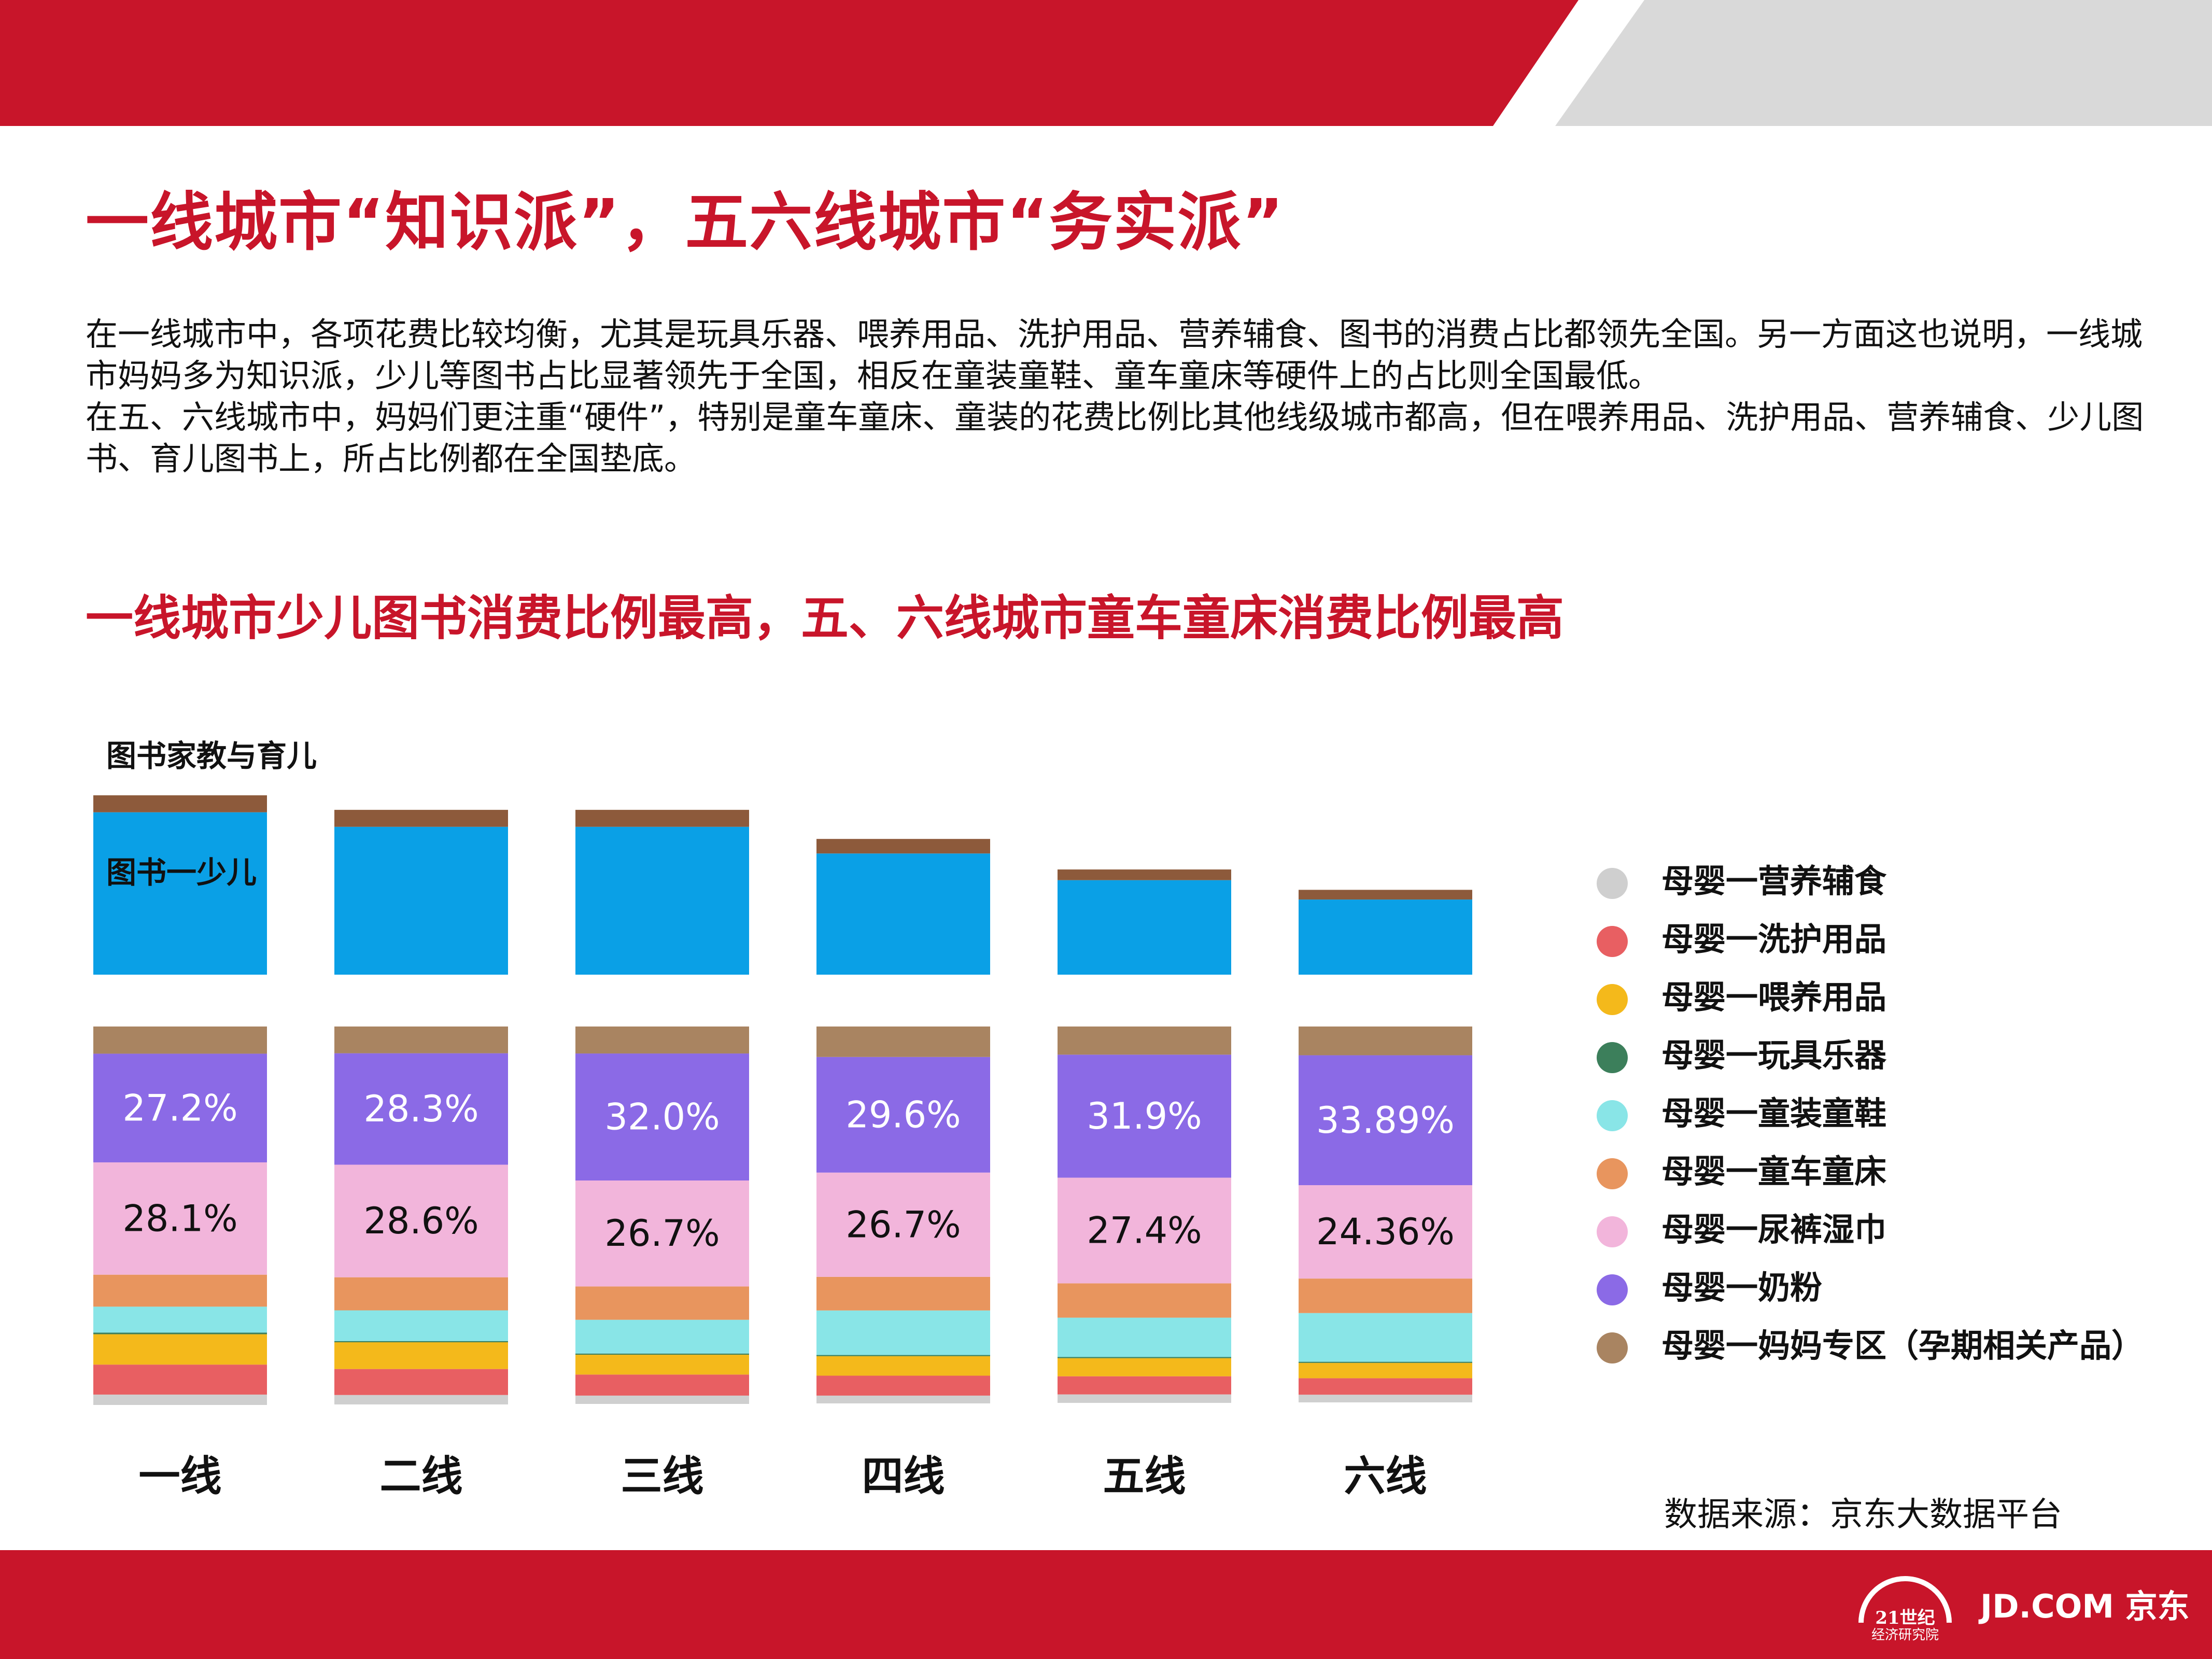 The height and width of the screenshot is (1659, 2212). I want to click on legend-label: 母婴一洗护用品, so click(1774, 939).